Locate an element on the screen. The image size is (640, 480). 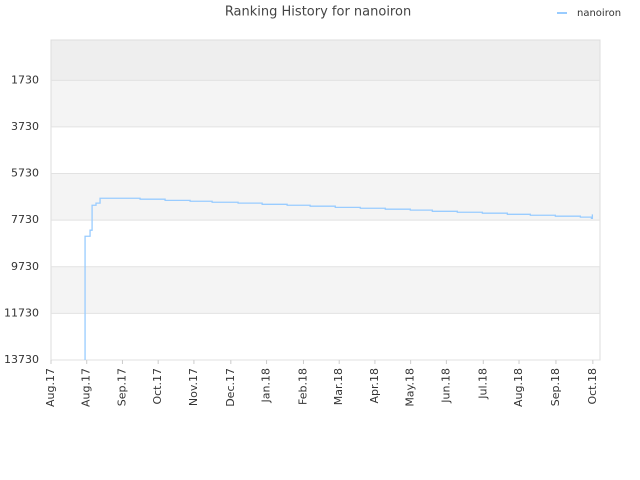
y-tick-label: 11730 is located at coordinates (21, 312).